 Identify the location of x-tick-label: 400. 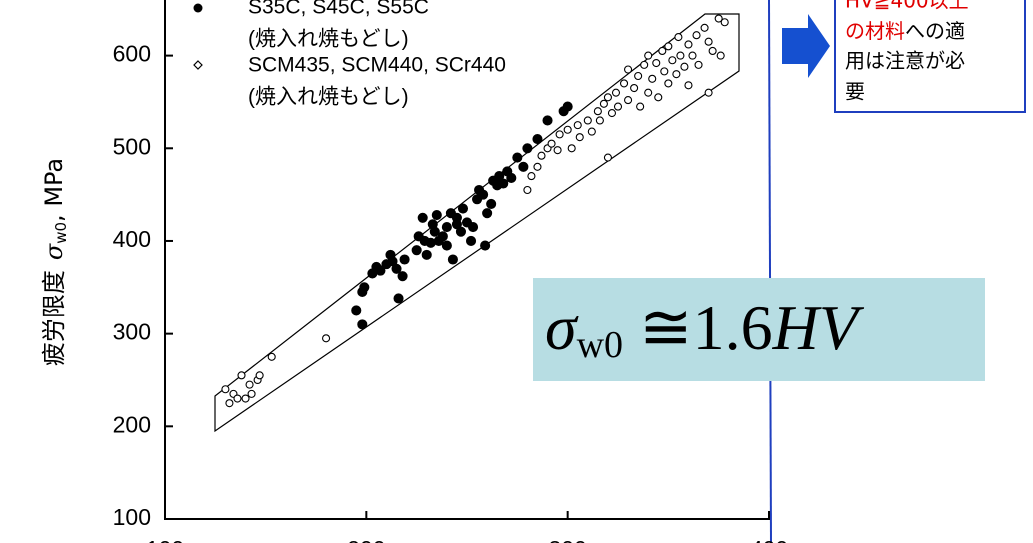
(769, 539).